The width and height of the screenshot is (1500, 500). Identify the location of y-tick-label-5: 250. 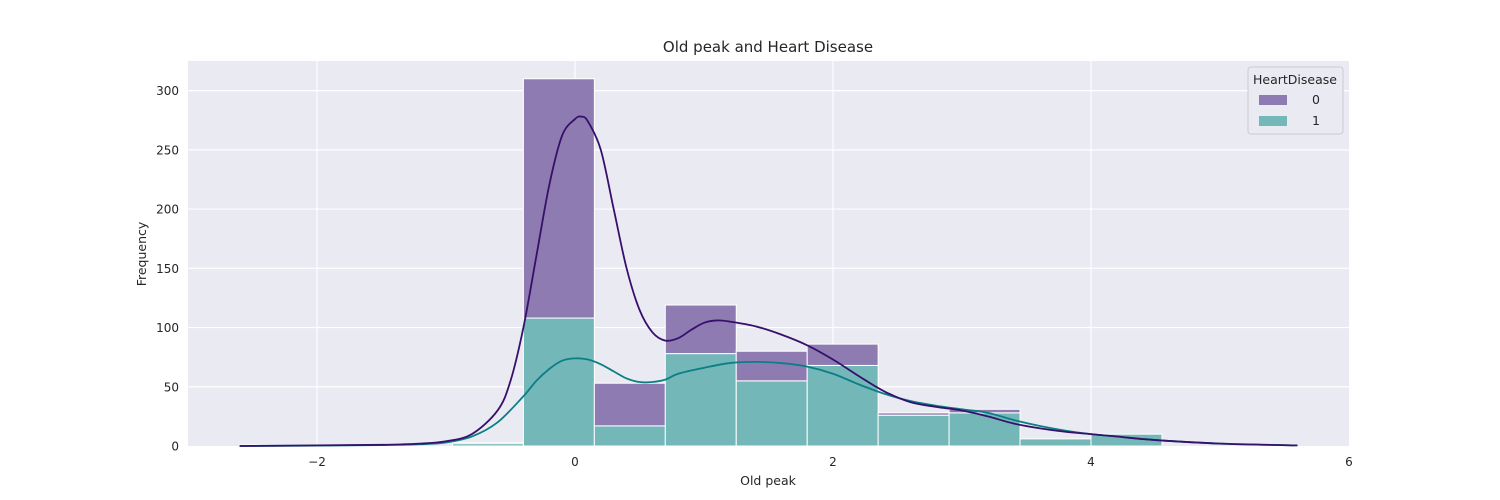
(167, 150).